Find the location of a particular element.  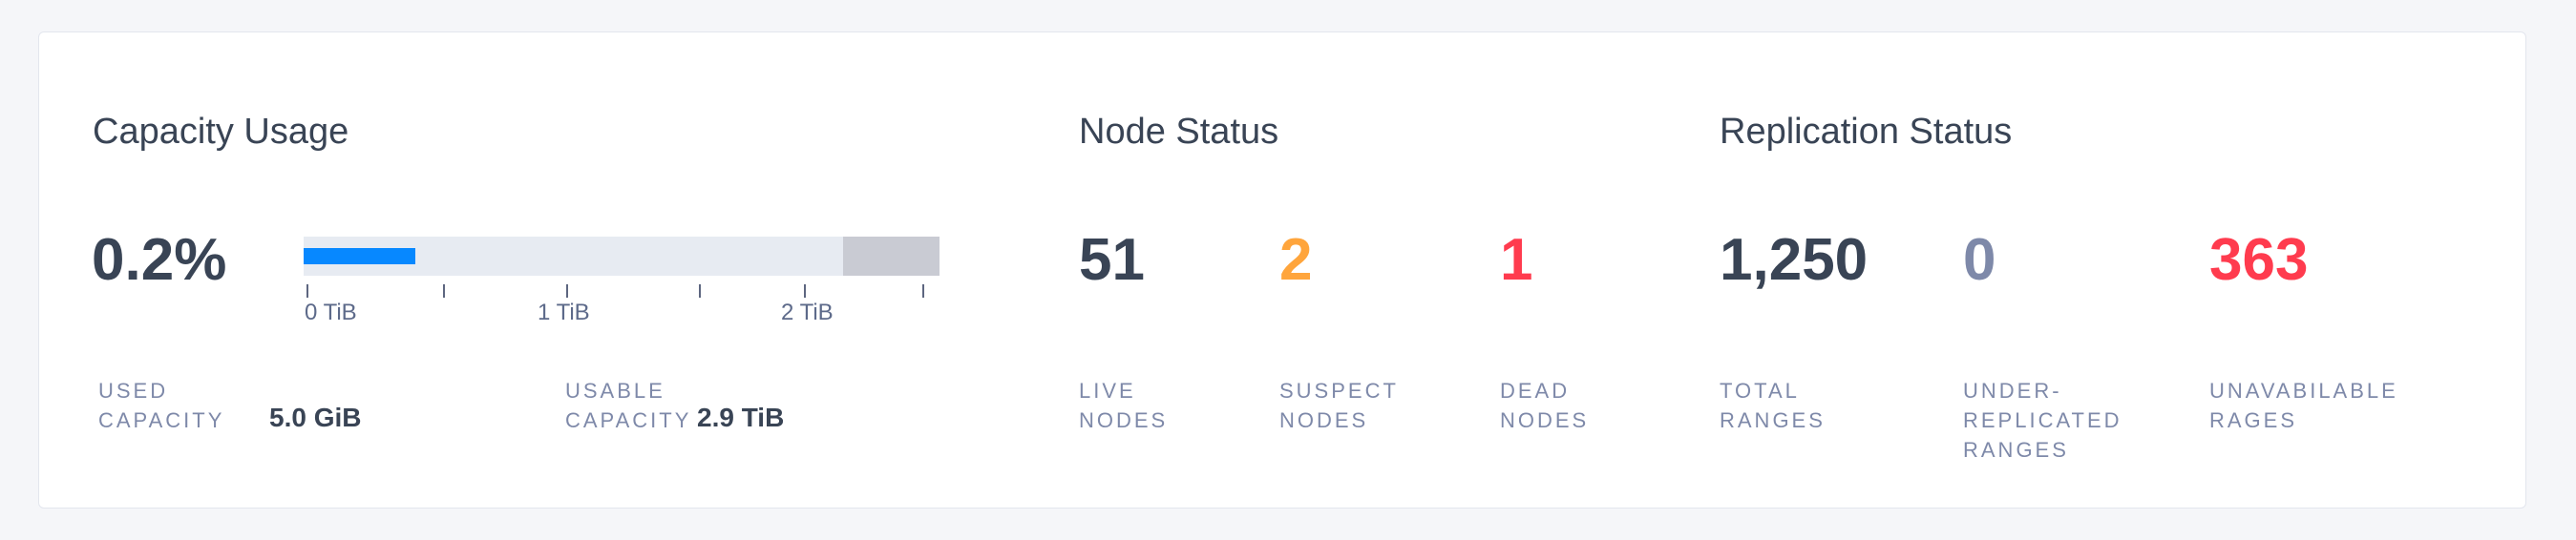

capacity-usage-title: Capacity Usage is located at coordinates (221, 132).